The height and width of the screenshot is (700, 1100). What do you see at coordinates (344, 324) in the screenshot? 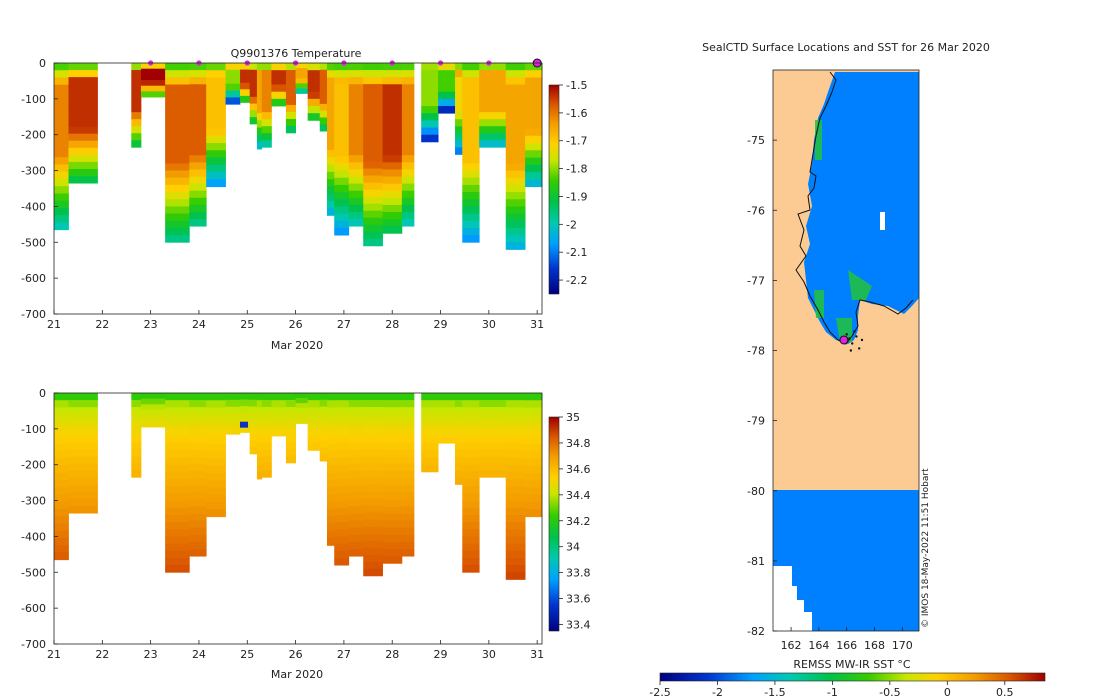
I see `temperature-x-tick: 27` at bounding box center [344, 324].